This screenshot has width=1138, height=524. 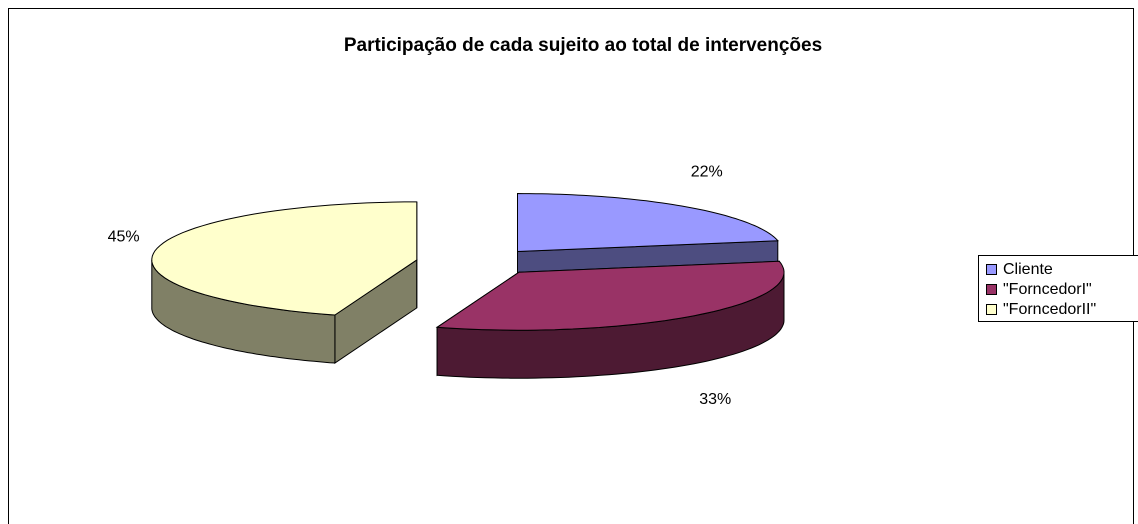 What do you see at coordinates (1049, 309) in the screenshot?
I see `legend-label: "ForncedorII"` at bounding box center [1049, 309].